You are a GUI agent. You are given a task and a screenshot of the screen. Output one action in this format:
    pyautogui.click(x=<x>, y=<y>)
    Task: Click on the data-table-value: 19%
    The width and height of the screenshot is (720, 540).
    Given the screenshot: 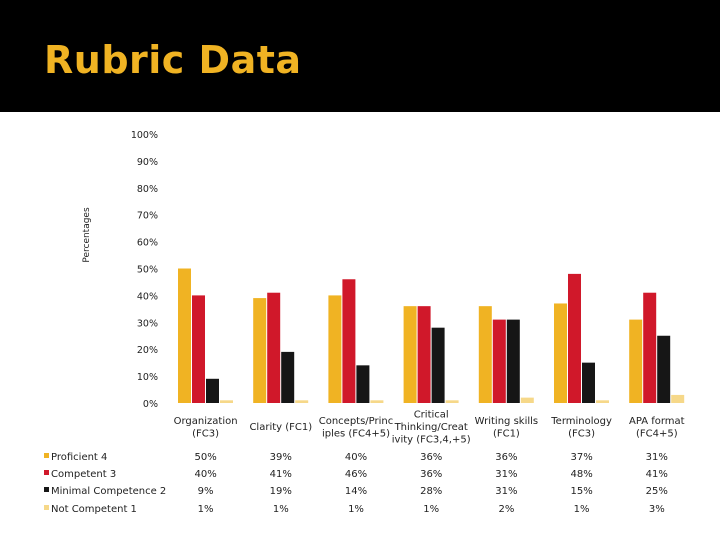 What is the action you would take?
    pyautogui.click(x=281, y=491)
    